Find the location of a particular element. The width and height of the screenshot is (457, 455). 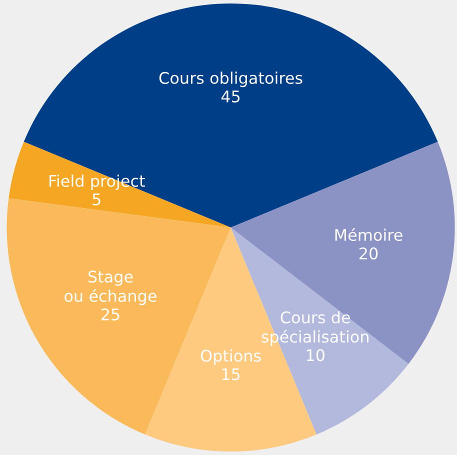

data-label: 5 is located at coordinates (96, 200).